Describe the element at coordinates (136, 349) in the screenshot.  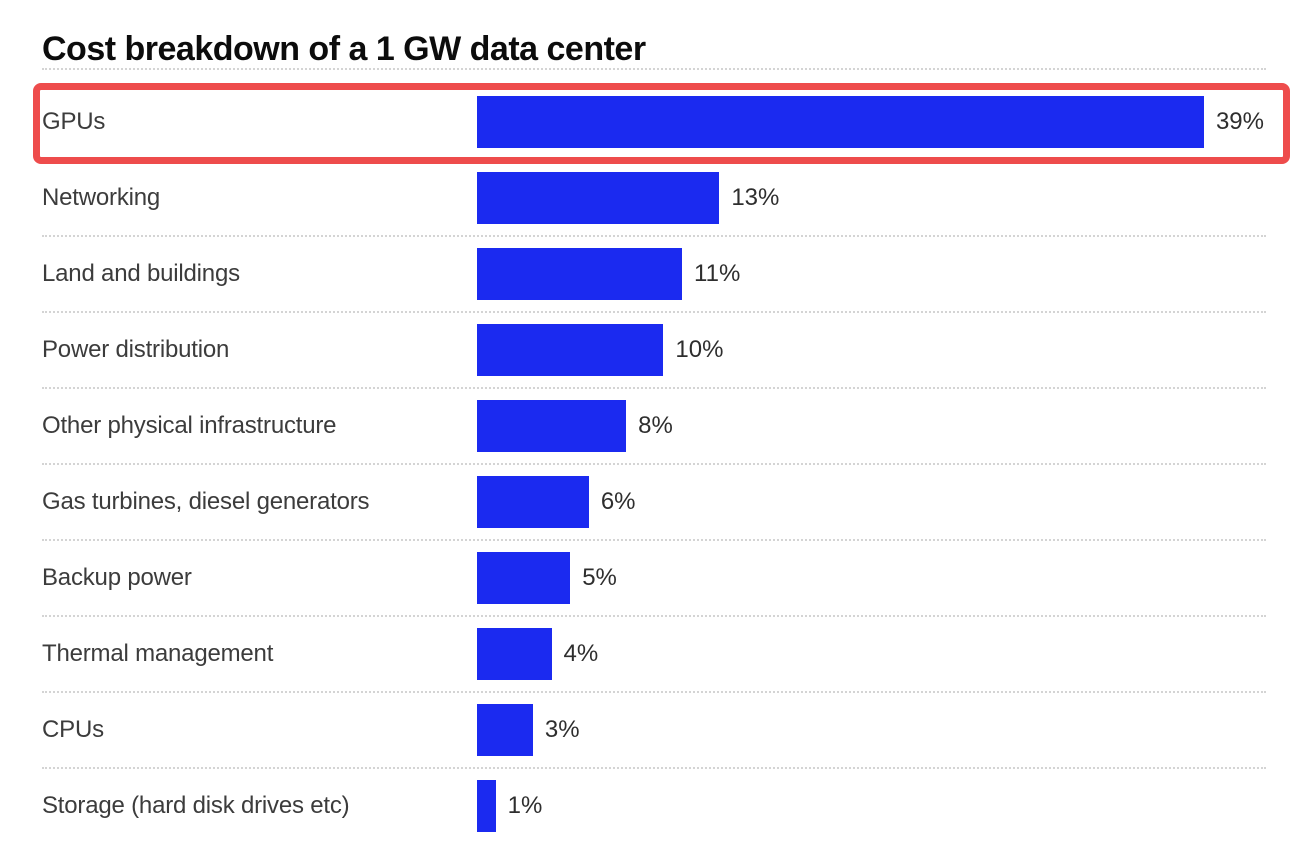
I see `row-label: Power distribution` at that location.